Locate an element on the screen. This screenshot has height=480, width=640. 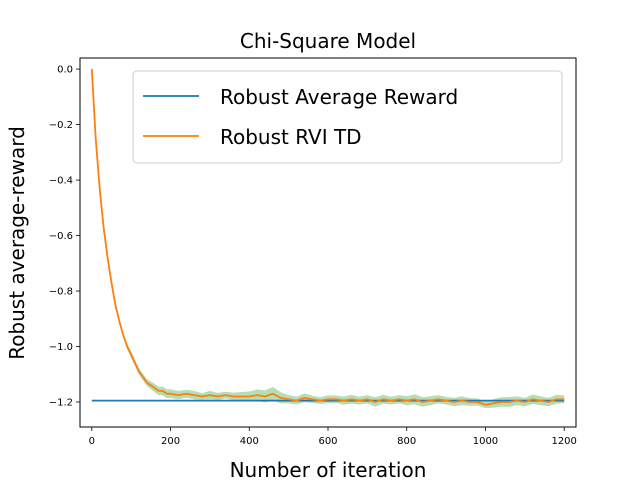
legend-box is located at coordinates (347, 117).